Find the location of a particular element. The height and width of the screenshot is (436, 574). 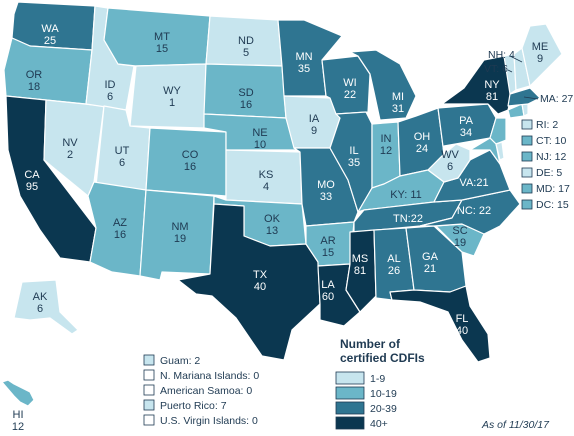

label-IN: IN 12 is located at coordinates (386, 145).